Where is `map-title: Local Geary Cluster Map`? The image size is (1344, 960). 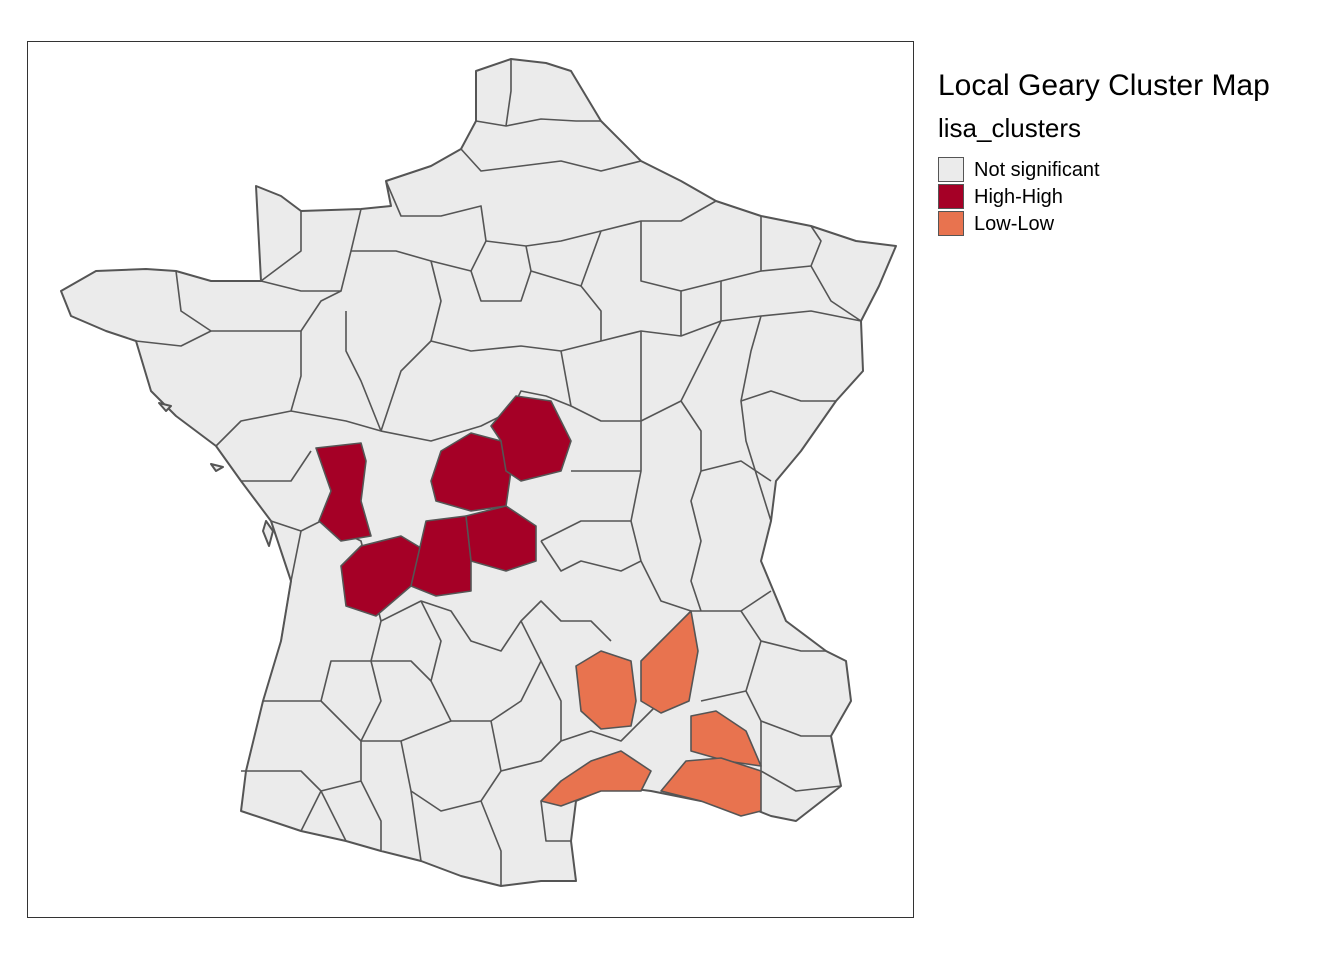 map-title: Local Geary Cluster Map is located at coordinates (1104, 85).